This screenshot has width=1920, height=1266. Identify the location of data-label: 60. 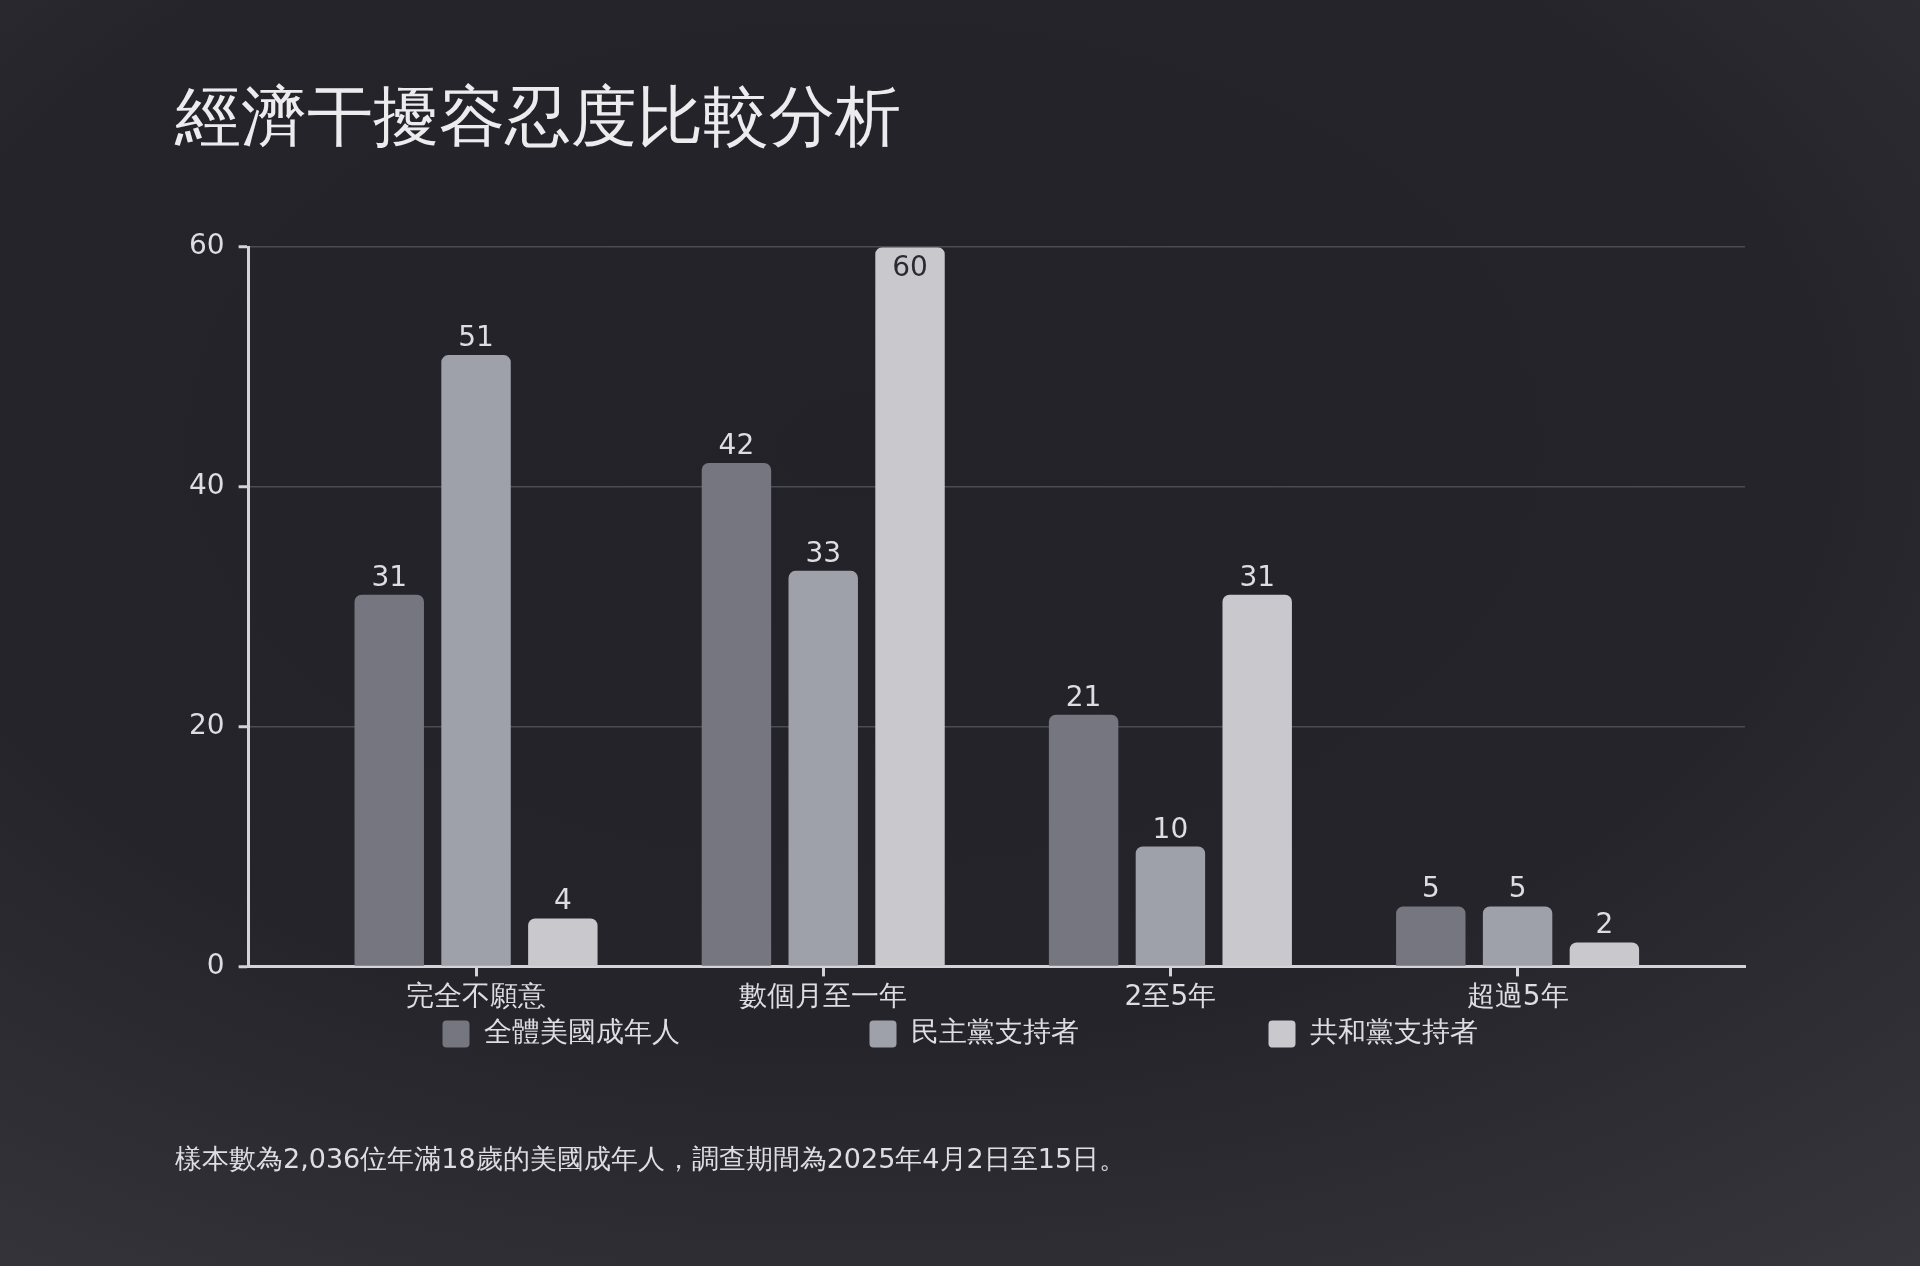
(910, 267).